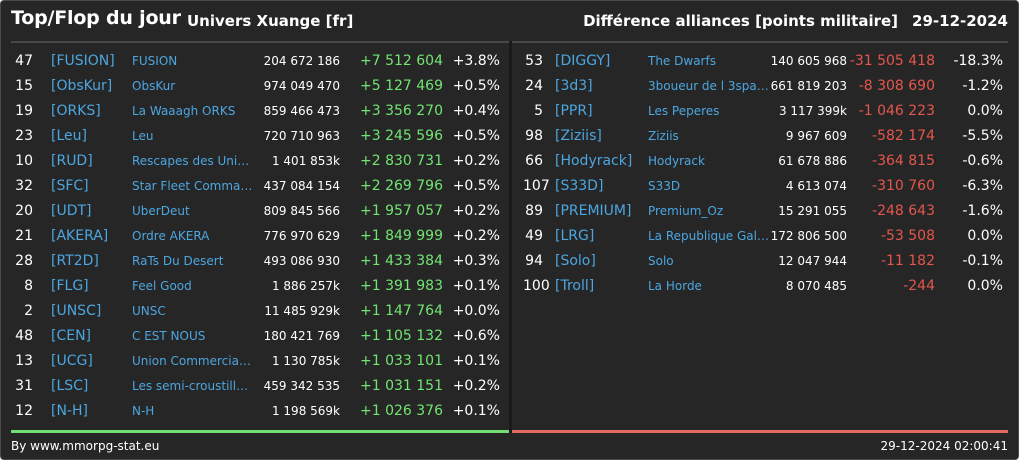 The height and width of the screenshot is (460, 1019). Describe the element at coordinates (149, 311) in the screenshot. I see `alliance-name-link: UNSC` at that location.